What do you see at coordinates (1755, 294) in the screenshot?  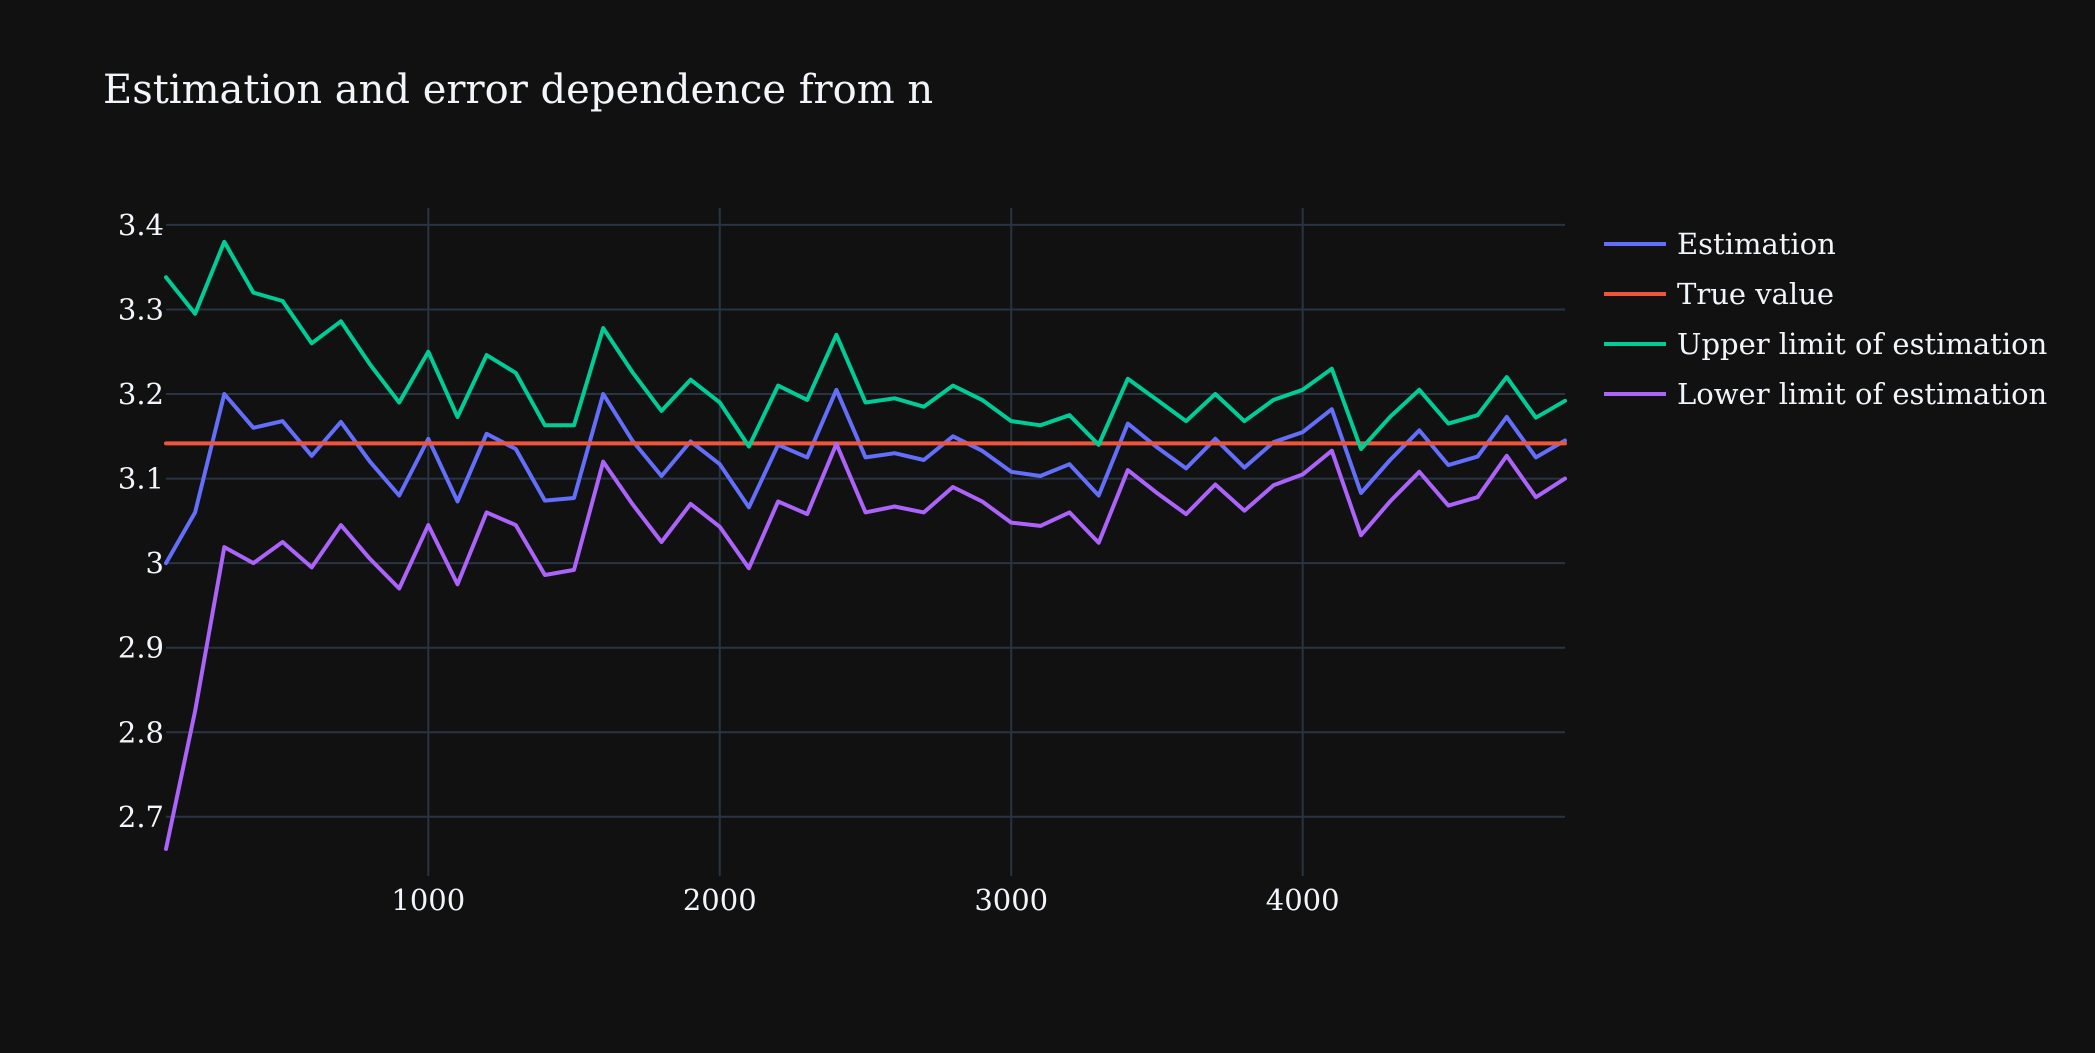 I see `legend-label: True value` at bounding box center [1755, 294].